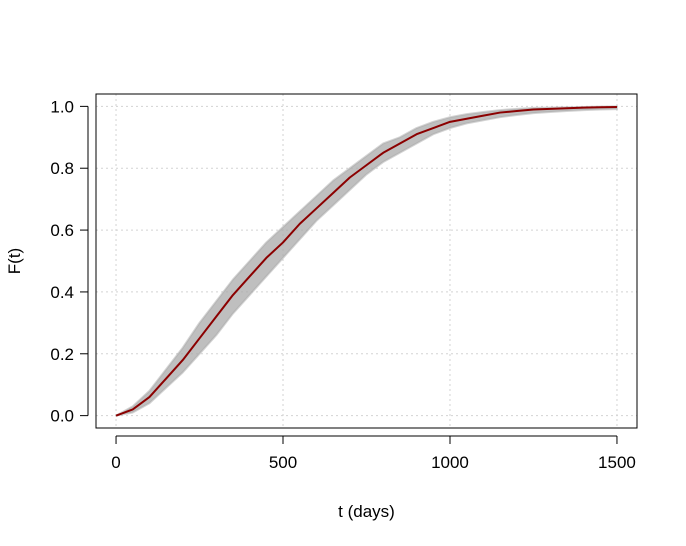 This screenshot has width=686, height=546. What do you see at coordinates (62, 230) in the screenshot?
I see `y-tick-label: 0.6` at bounding box center [62, 230].